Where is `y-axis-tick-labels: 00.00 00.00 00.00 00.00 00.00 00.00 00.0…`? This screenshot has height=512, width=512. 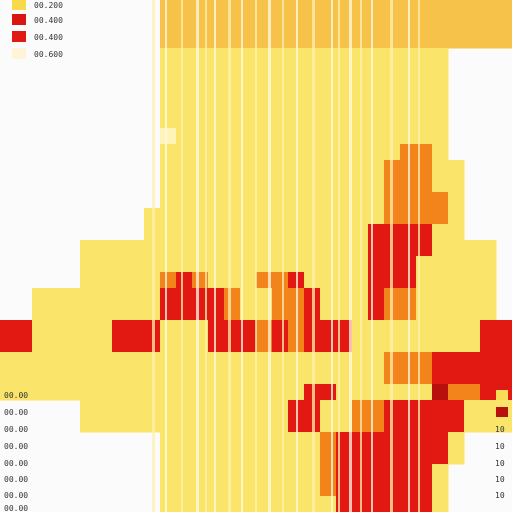
y-axis-tick-labels: 00.00 00.00 00.00 00.00 00.00 00.00 00.0… is located at coordinates (16, 451).